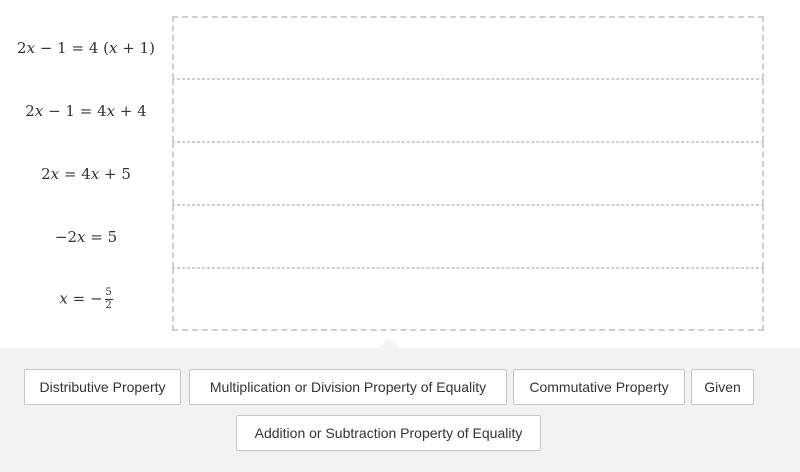 The height and width of the screenshot is (472, 800). Describe the element at coordinates (86, 173) in the screenshot. I see `equation-label: 2x = 4x + 5` at that location.